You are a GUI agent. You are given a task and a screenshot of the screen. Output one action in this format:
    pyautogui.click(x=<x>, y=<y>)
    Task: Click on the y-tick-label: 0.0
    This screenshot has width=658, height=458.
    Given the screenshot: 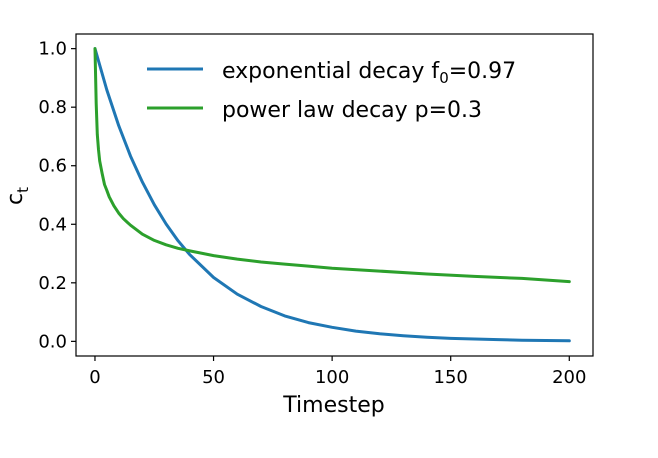 What is the action you would take?
    pyautogui.click(x=52, y=341)
    